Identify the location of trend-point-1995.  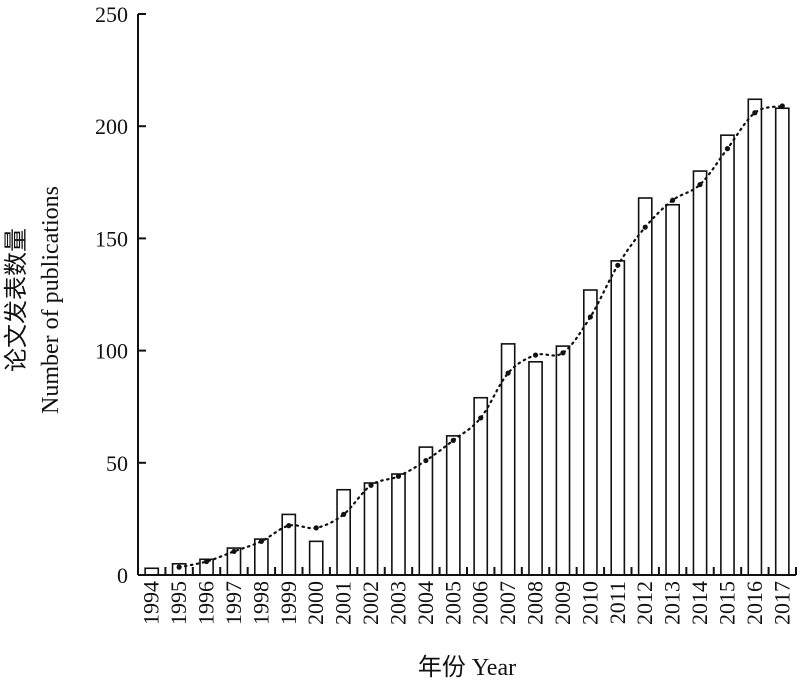
(179, 567).